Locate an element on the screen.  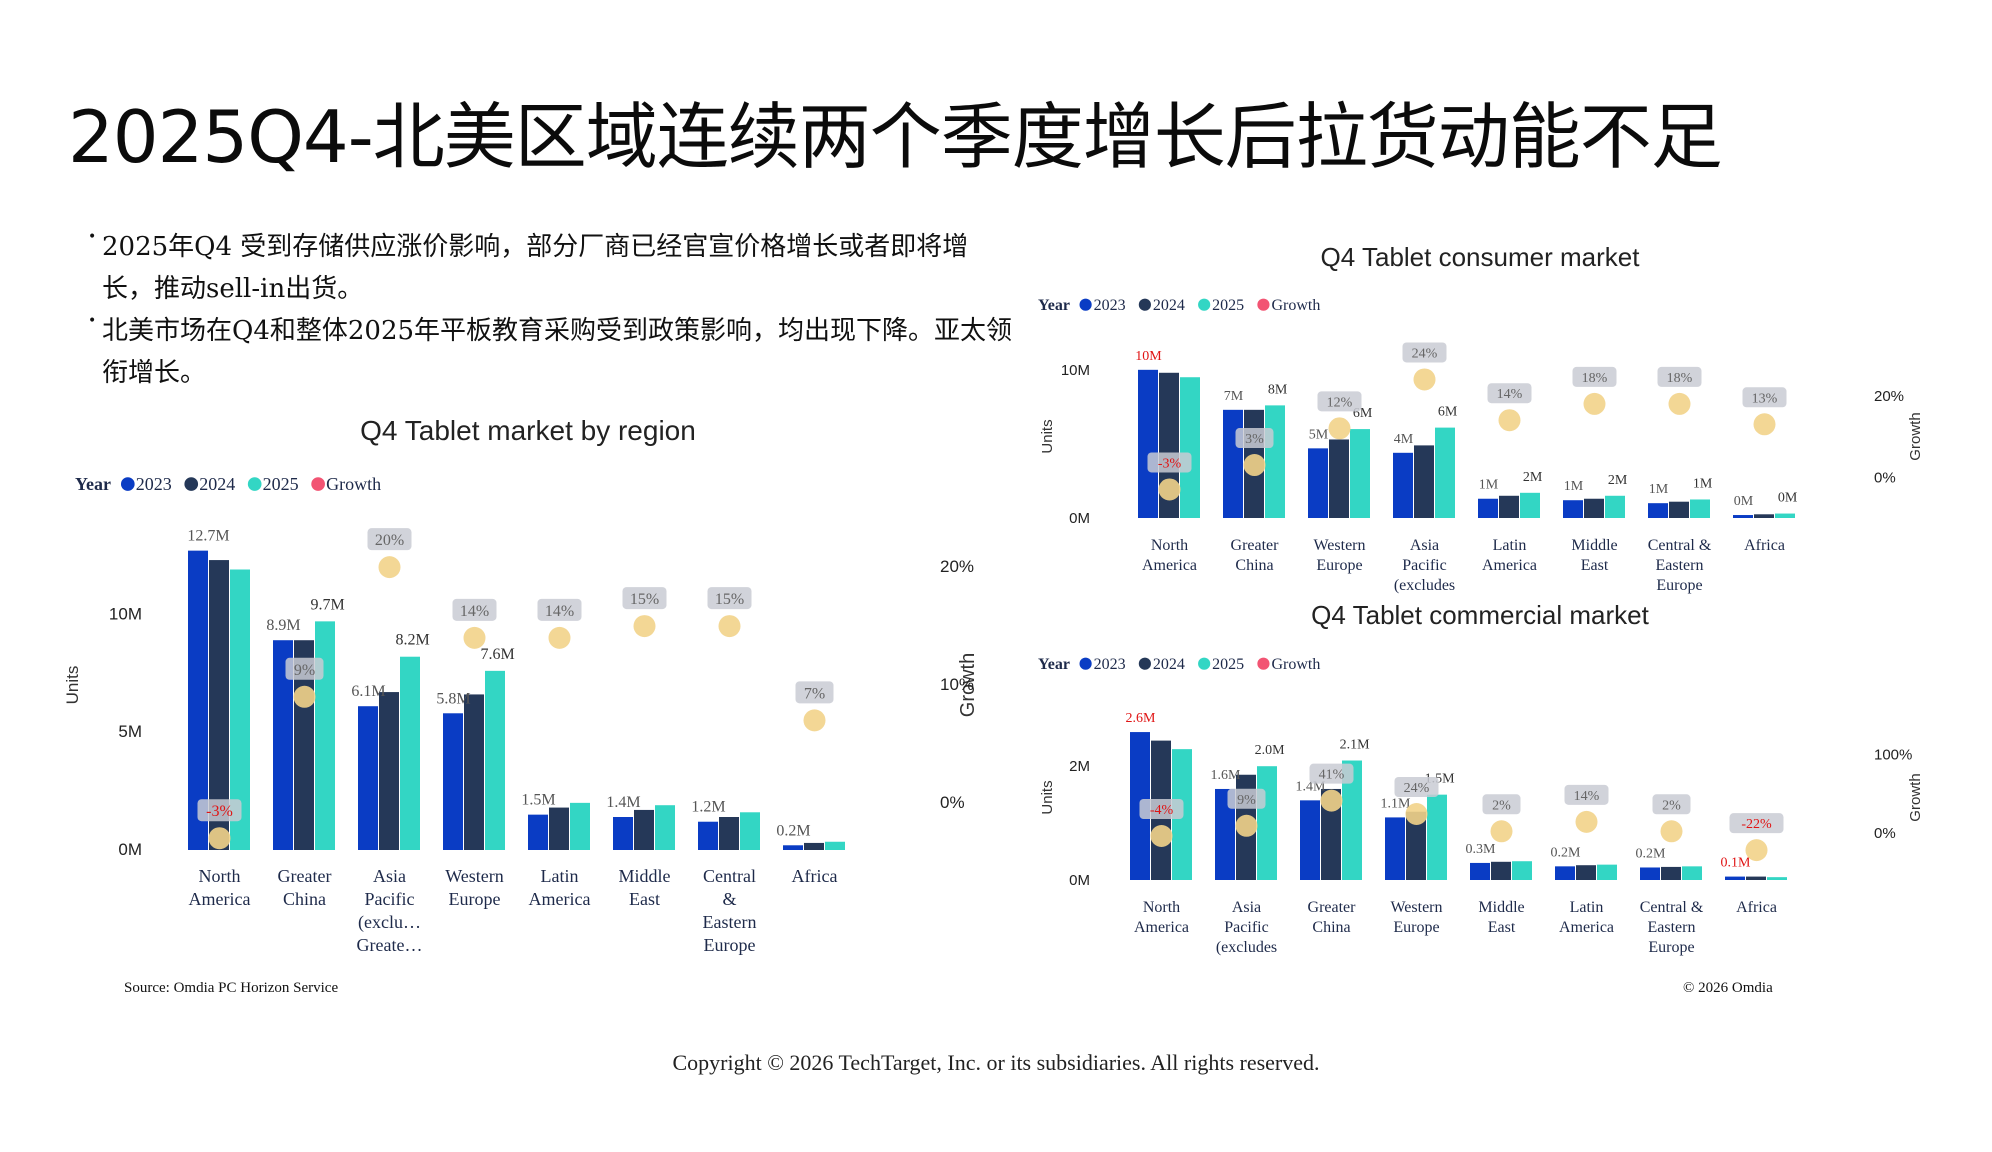
chart-title: Q4 Tablet consumer market is located at coordinates (1481, 257).